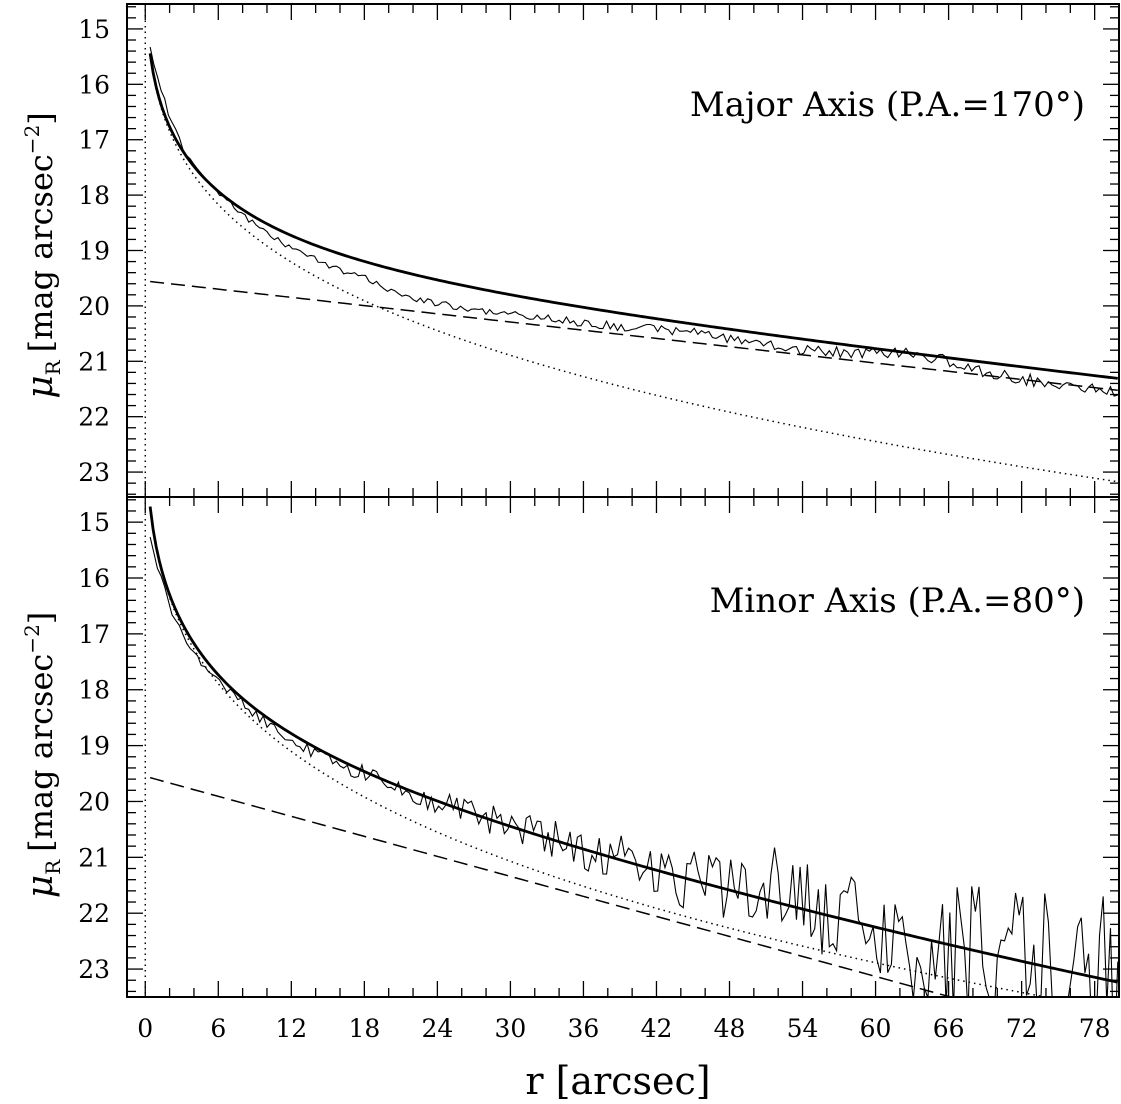  I want to click on minor-y-tick-label: 20, so click(94, 801).